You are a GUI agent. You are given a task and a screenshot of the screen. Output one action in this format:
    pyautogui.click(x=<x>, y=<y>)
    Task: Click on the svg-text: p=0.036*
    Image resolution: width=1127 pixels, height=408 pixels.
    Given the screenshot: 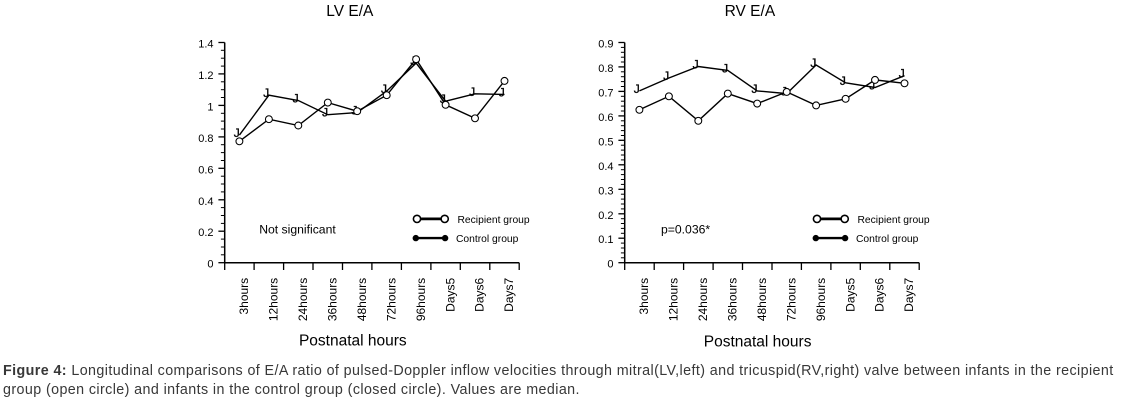 What is the action you would take?
    pyautogui.click(x=685, y=229)
    